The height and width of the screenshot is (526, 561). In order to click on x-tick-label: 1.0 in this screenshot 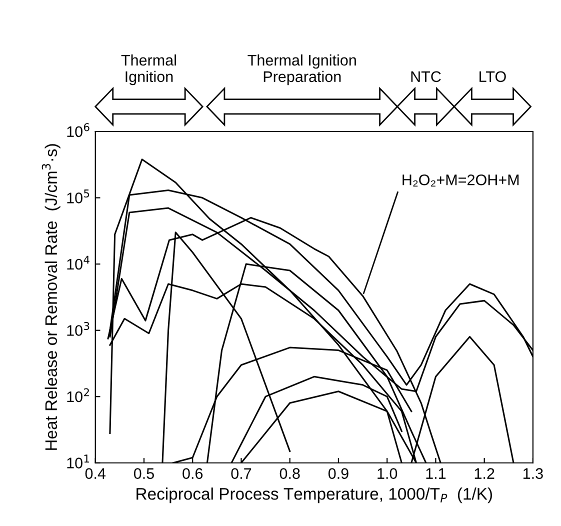, I will do `click(388, 473)`.